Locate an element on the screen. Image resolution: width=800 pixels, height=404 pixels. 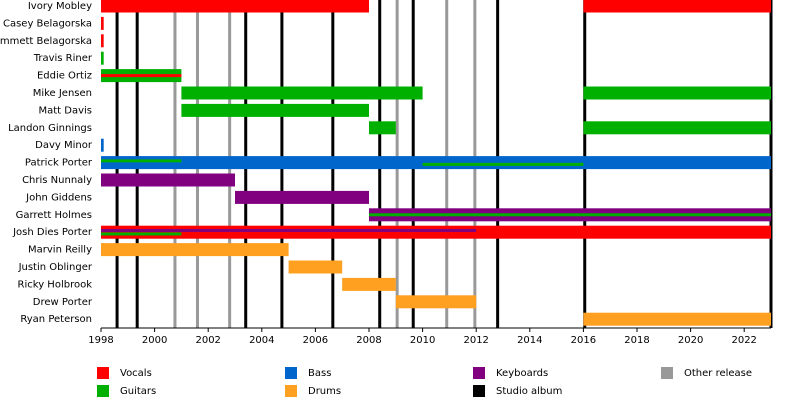
member-name: Ricky Holbrook is located at coordinates (55, 284).